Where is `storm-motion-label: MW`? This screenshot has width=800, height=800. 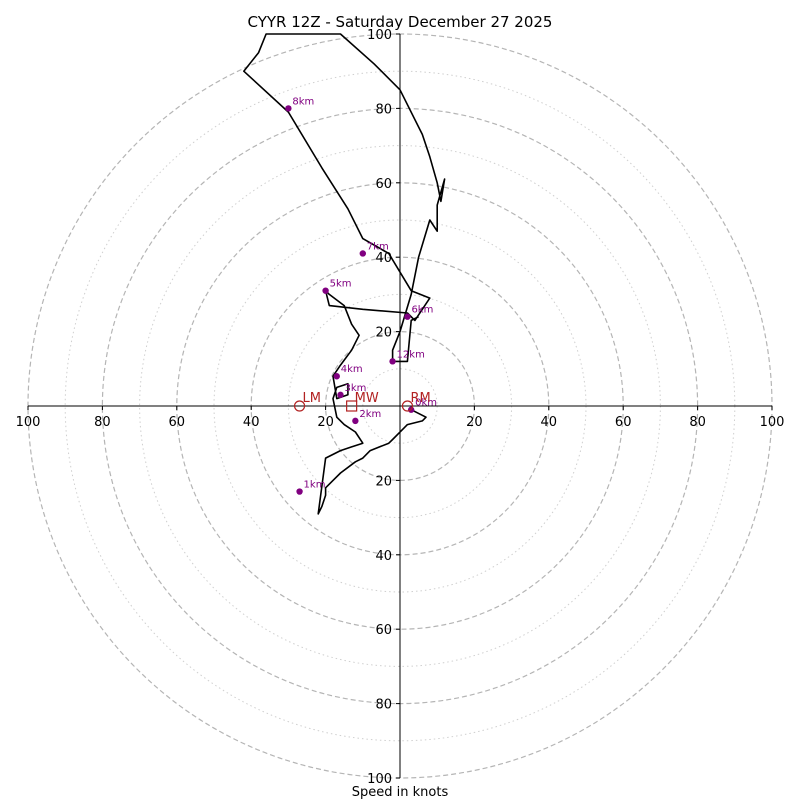
storm-motion-label: MW is located at coordinates (367, 398).